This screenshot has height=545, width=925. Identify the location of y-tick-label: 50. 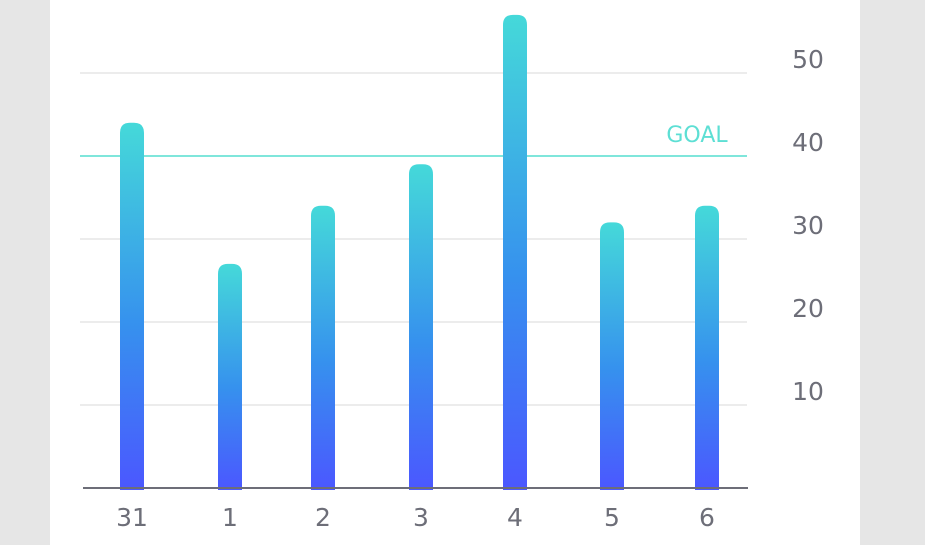
(808, 59).